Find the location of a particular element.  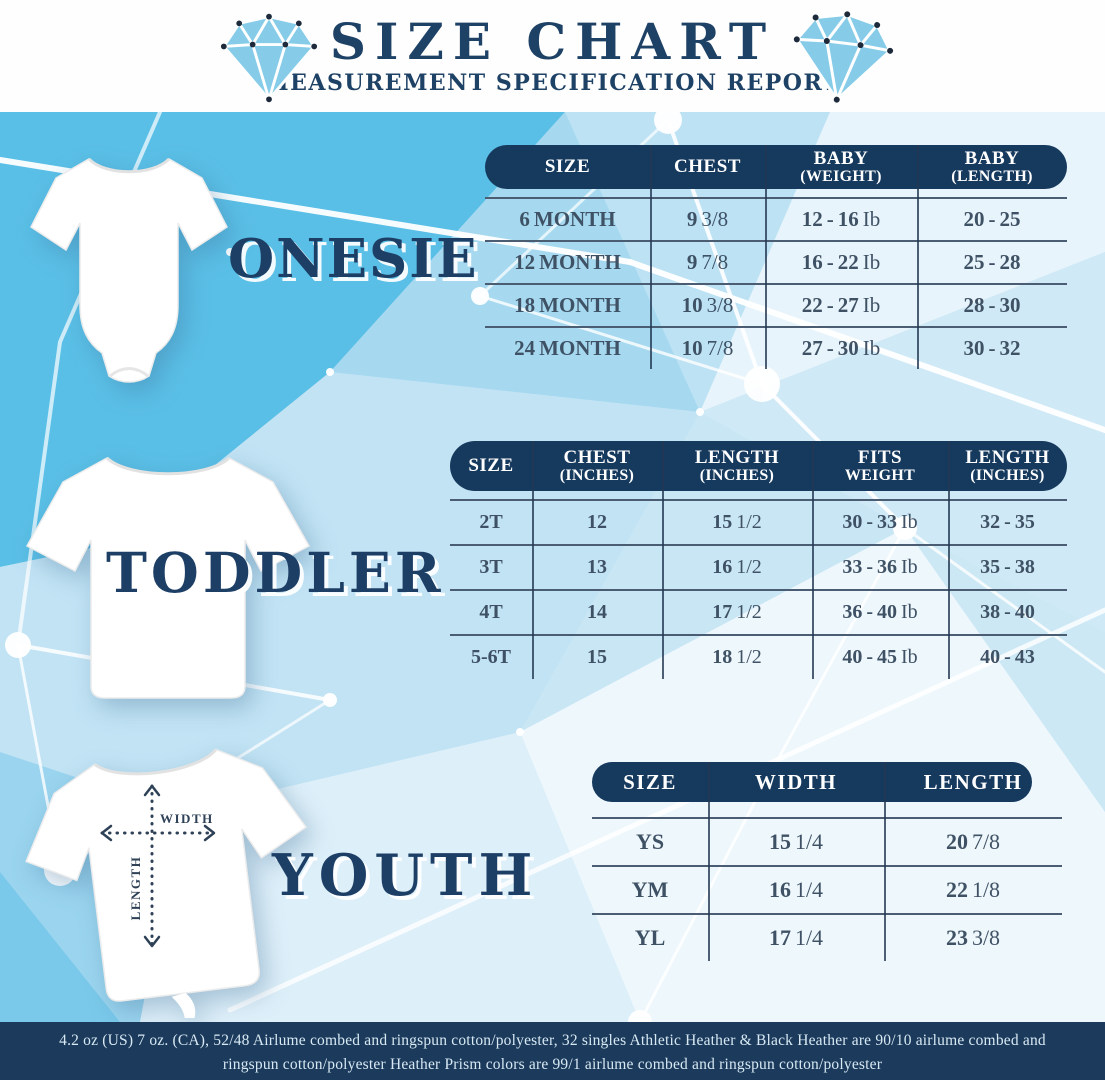

width-arrow-label: WIDTH is located at coordinates (187, 818).